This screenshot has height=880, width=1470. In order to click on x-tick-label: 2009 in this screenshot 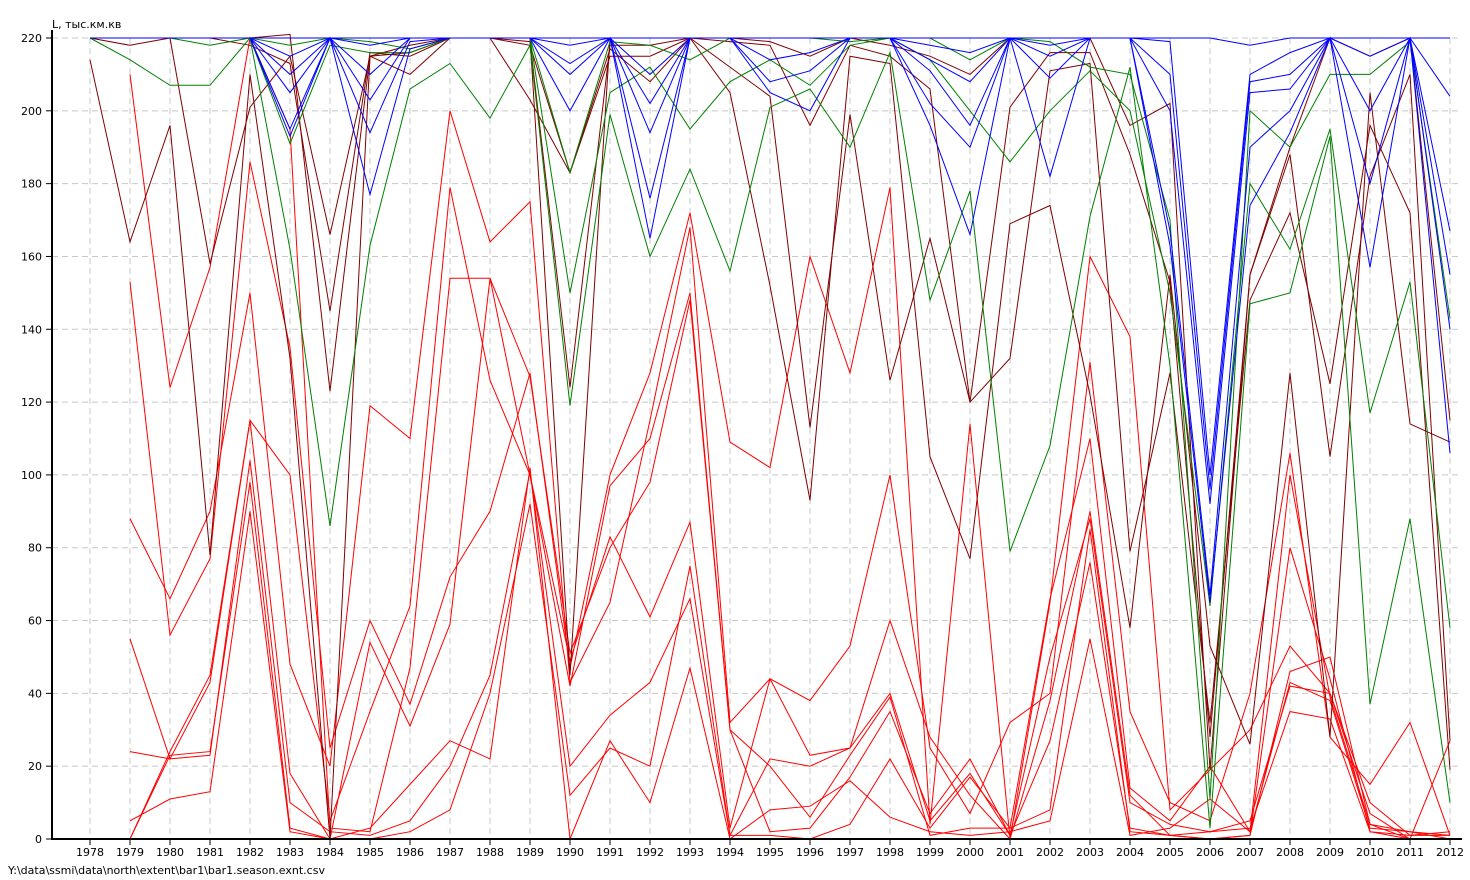, I will do `click(1330, 852)`.